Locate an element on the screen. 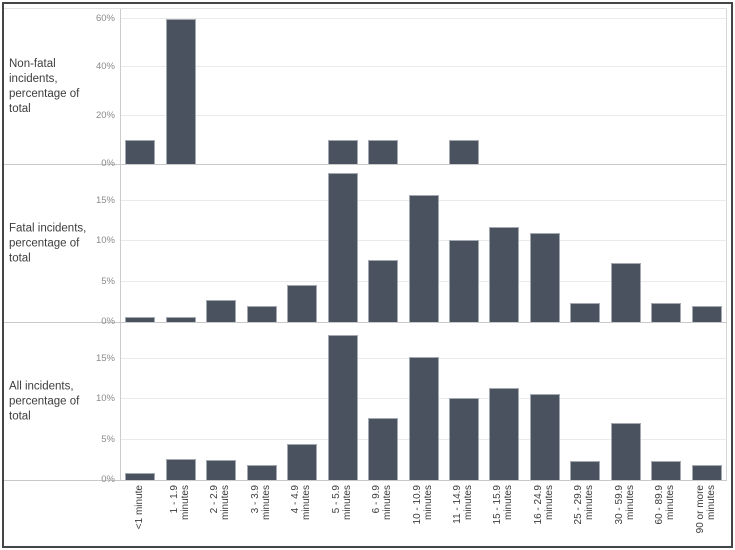 This screenshot has width=735, height=550. x-tick-label: 5 - 5.9 minutes is located at coordinates (342, 517).